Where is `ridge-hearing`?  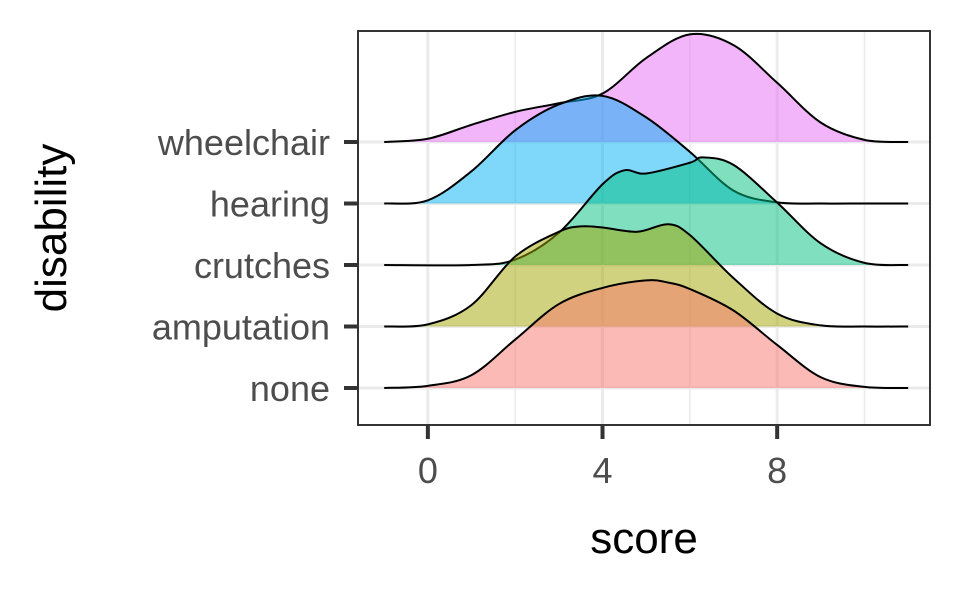
ridge-hearing is located at coordinates (646, 149).